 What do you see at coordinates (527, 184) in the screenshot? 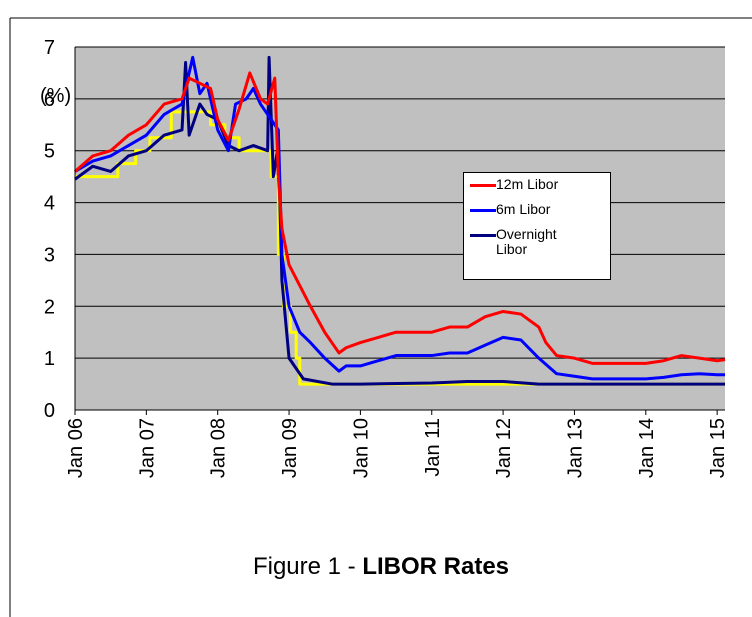
I see `legend-label: 12m Libor` at bounding box center [527, 184].